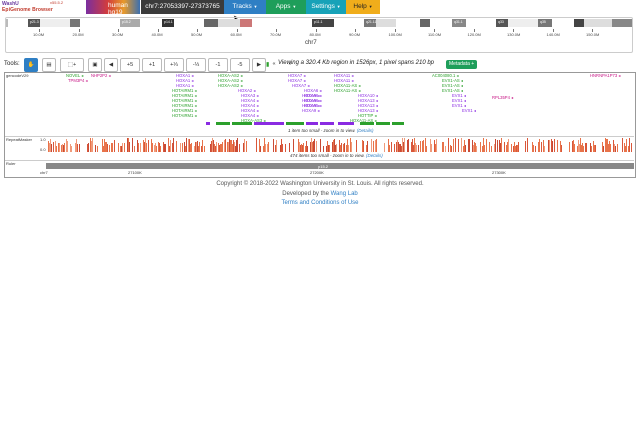 The width and height of the screenshot is (640, 425). I want to click on gene-details-link: (Details), so click(365, 130).